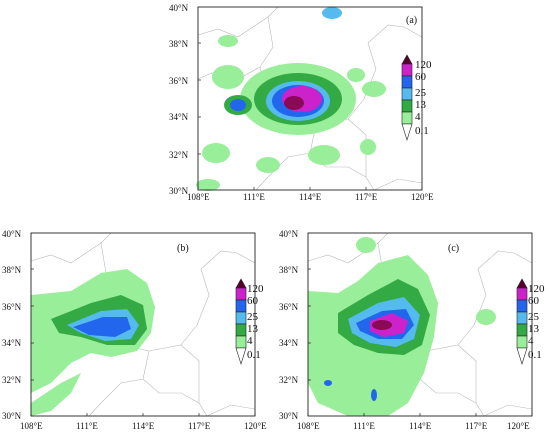 The image size is (550, 434). What do you see at coordinates (534, 329) in the screenshot?
I see `cb-c-13: 13` at bounding box center [534, 329].